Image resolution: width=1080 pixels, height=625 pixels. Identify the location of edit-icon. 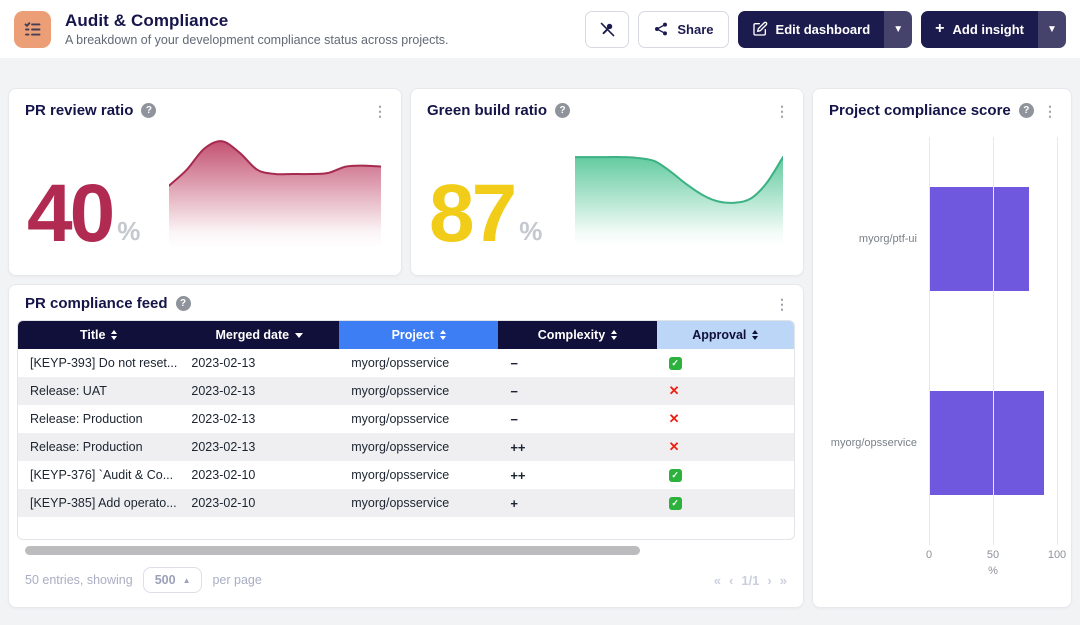
(759, 28).